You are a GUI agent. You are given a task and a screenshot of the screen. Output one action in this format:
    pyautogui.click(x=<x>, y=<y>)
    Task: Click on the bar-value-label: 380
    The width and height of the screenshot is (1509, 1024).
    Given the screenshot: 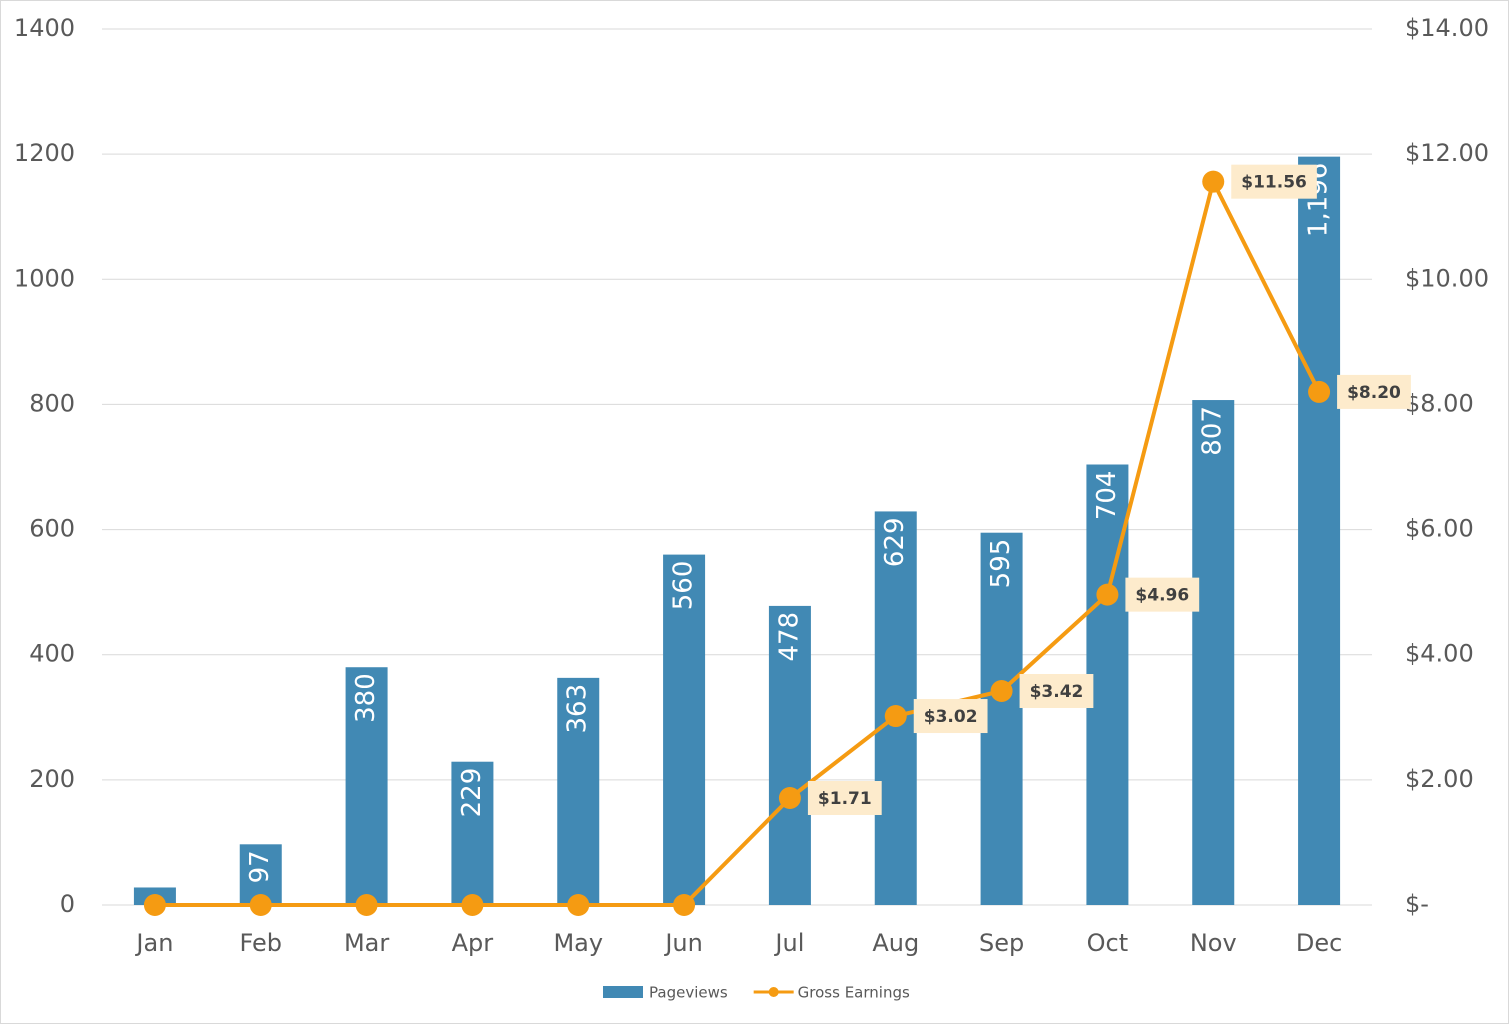 What is the action you would take?
    pyautogui.click(x=366, y=698)
    